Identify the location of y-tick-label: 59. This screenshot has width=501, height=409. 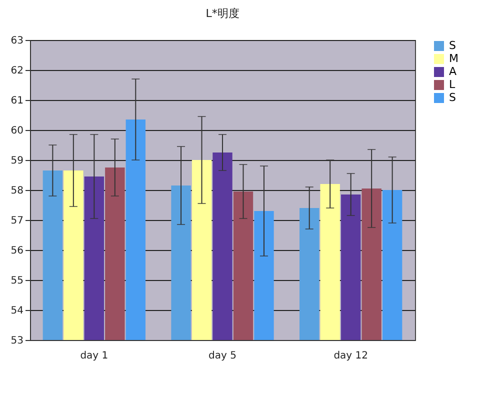
(17, 161).